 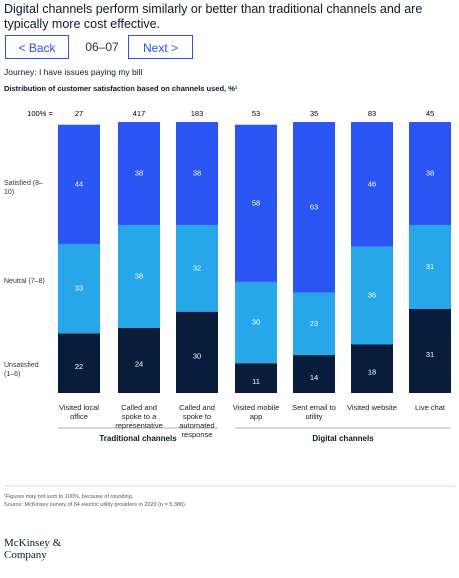 I want to click on page-indicator: 06–07, so click(x=102, y=47).